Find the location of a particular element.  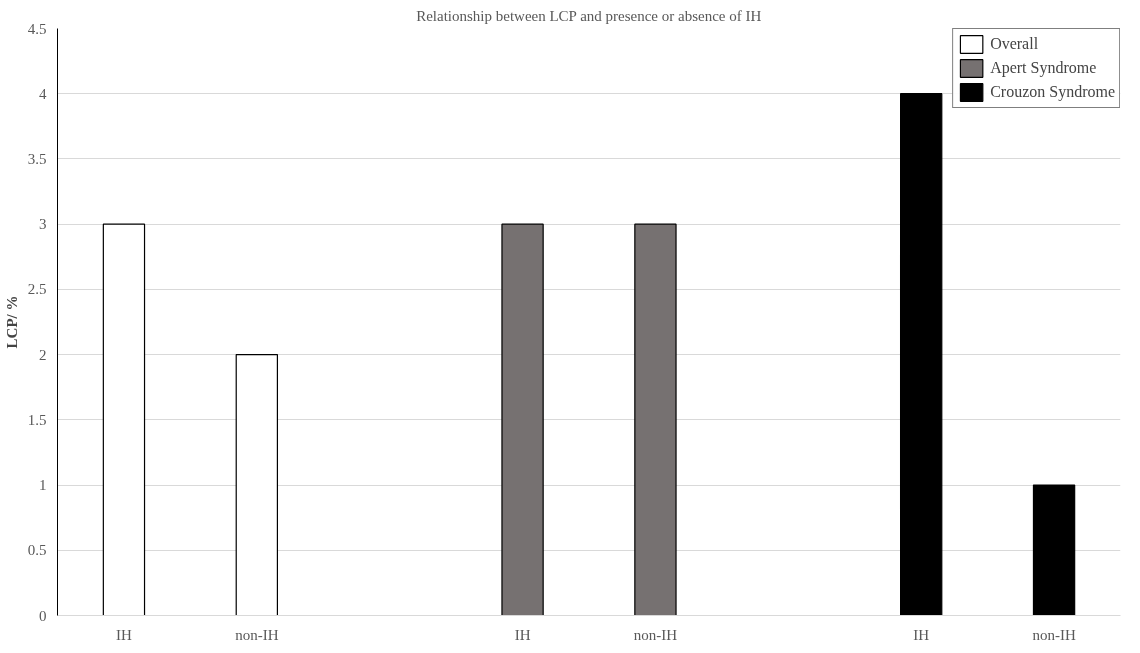

y-axis-title: LCP/ % is located at coordinates (11, 322).